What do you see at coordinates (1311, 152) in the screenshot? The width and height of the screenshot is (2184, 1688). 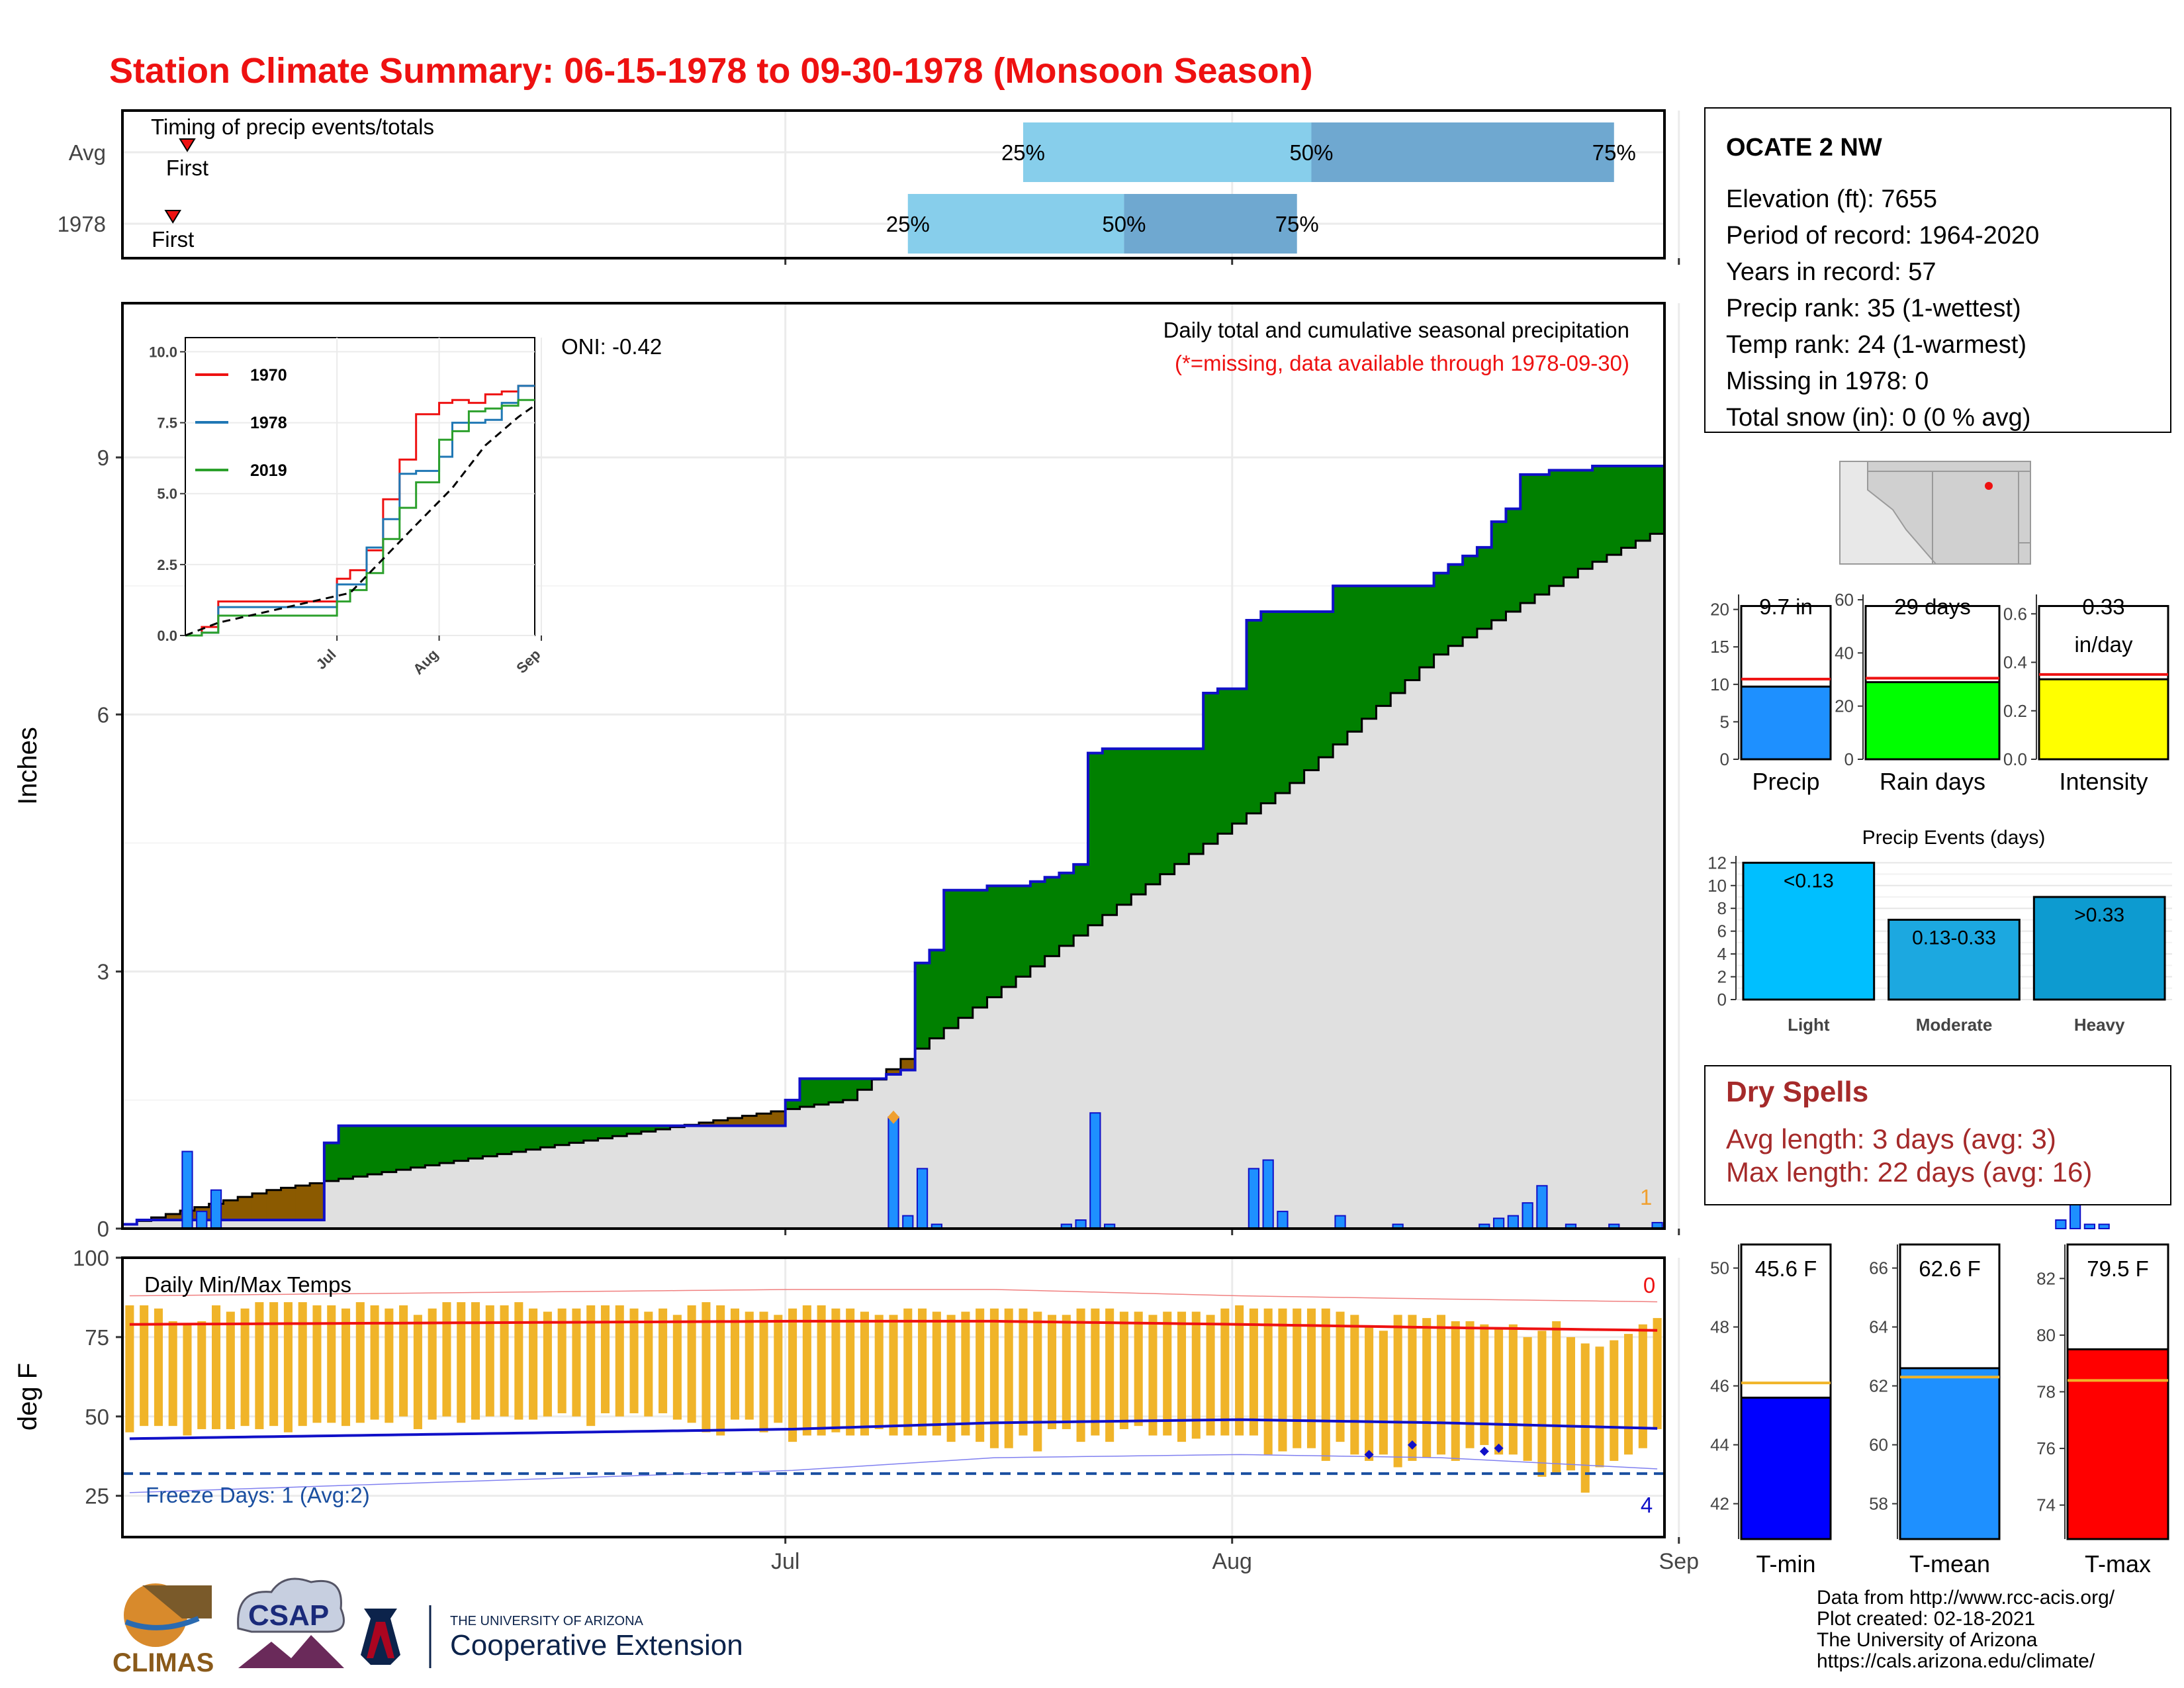 I see `timing-label-50: 50%` at bounding box center [1311, 152].